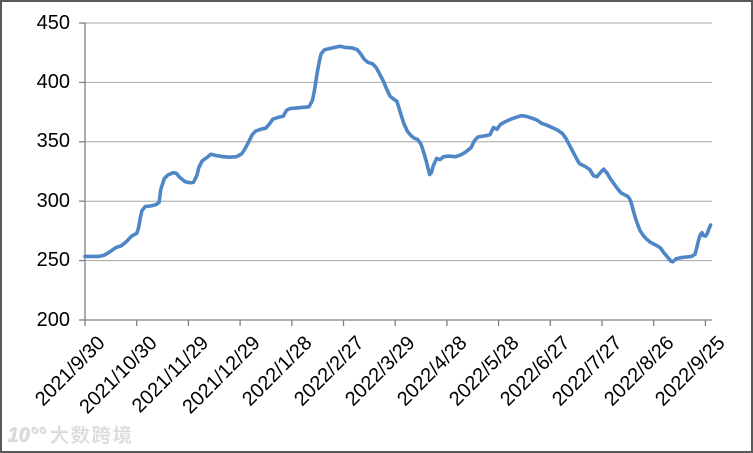 The width and height of the screenshot is (753, 453). What do you see at coordinates (53, 319) in the screenshot?
I see `y-tick-label: 200` at bounding box center [53, 319].